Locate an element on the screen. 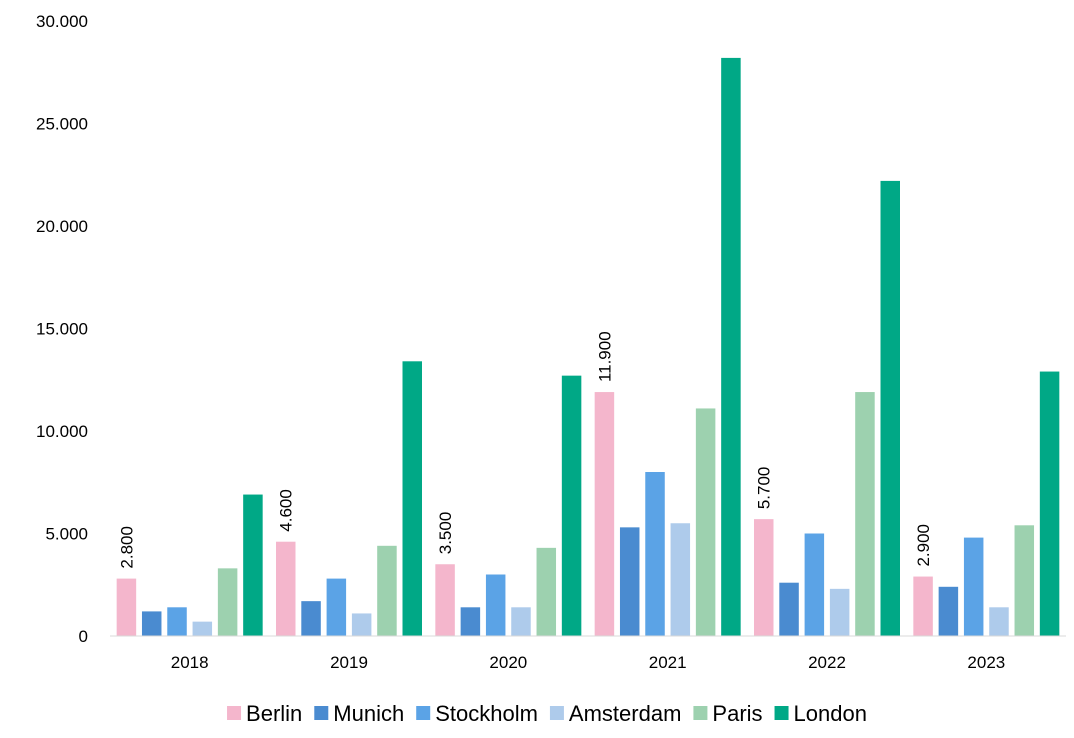  y-tick-label: 5.000 is located at coordinates (66, 534).